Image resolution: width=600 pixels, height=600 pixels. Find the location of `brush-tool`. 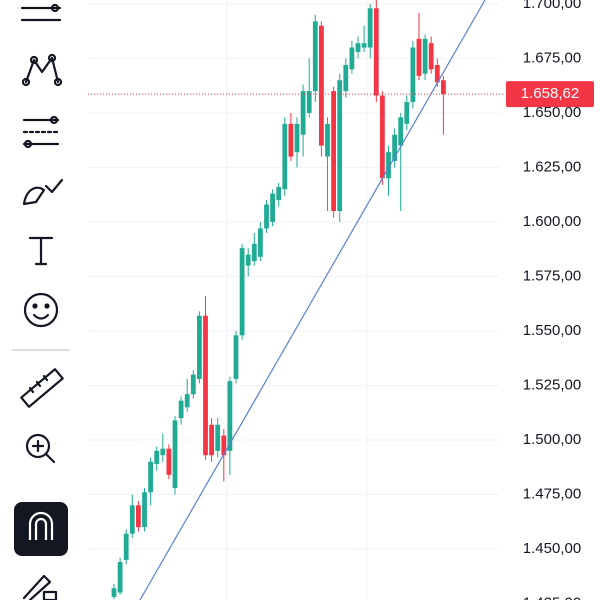

brush-tool is located at coordinates (43, 192).